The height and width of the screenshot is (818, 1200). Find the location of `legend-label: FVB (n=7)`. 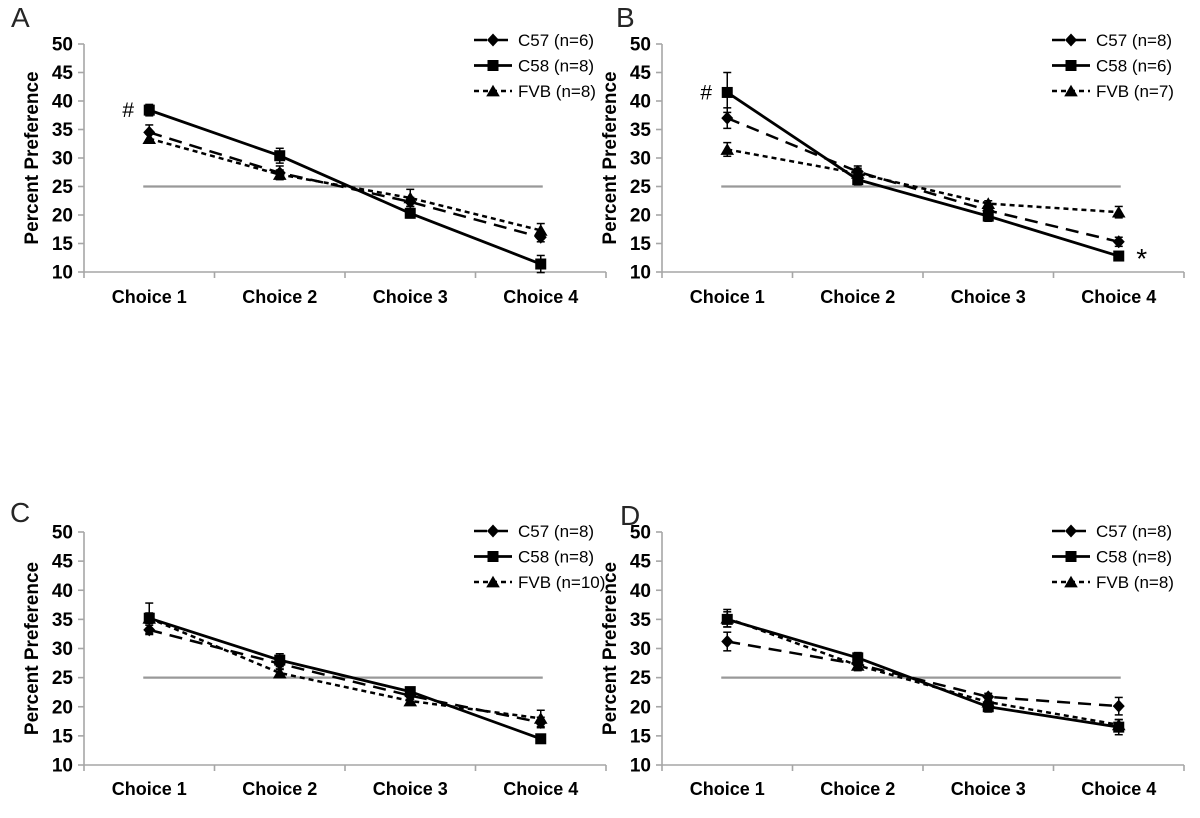

legend-label: FVB (n=7) is located at coordinates (1135, 91).